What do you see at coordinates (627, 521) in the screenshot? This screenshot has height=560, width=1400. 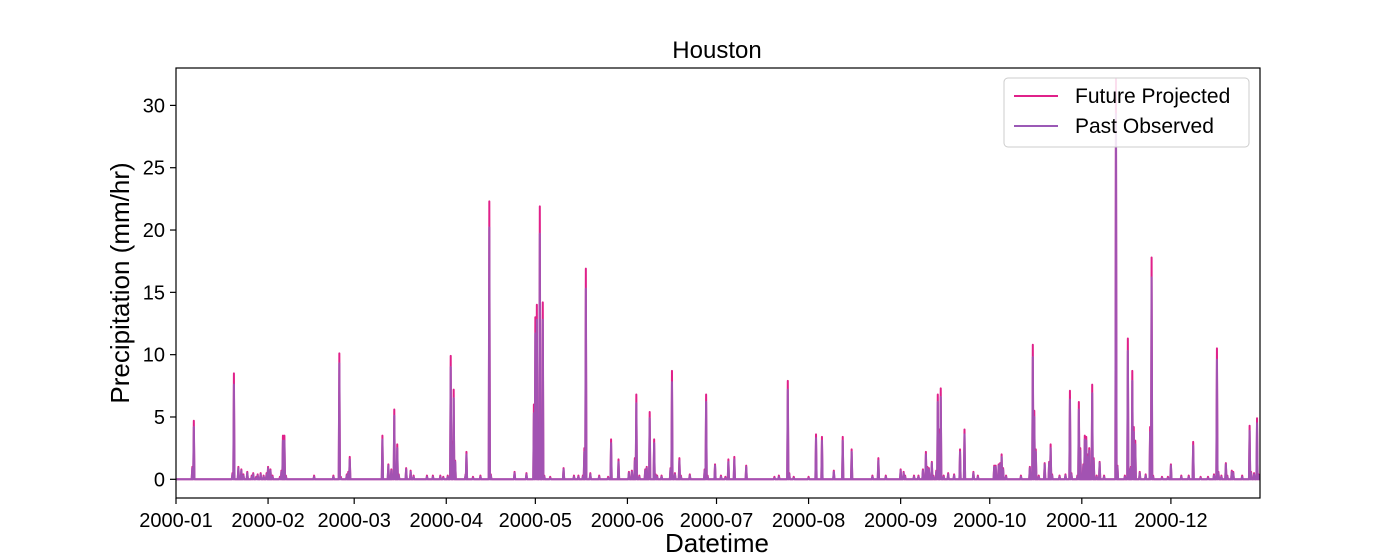 I see `x-tick-label: 2000-06` at bounding box center [627, 521].